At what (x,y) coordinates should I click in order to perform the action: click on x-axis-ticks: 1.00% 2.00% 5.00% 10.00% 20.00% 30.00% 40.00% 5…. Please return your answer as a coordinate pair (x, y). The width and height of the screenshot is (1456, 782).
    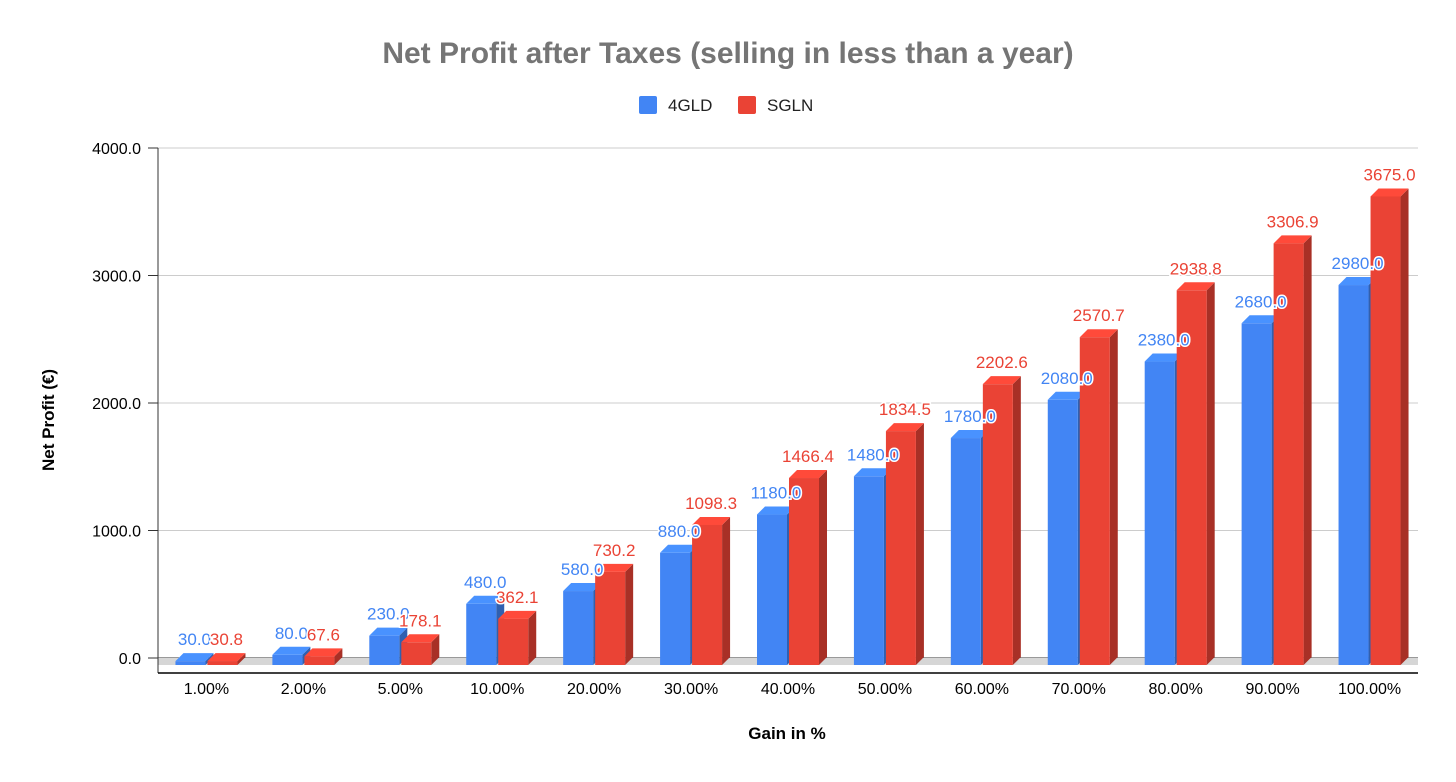
    Looking at the image, I should click on (792, 689).